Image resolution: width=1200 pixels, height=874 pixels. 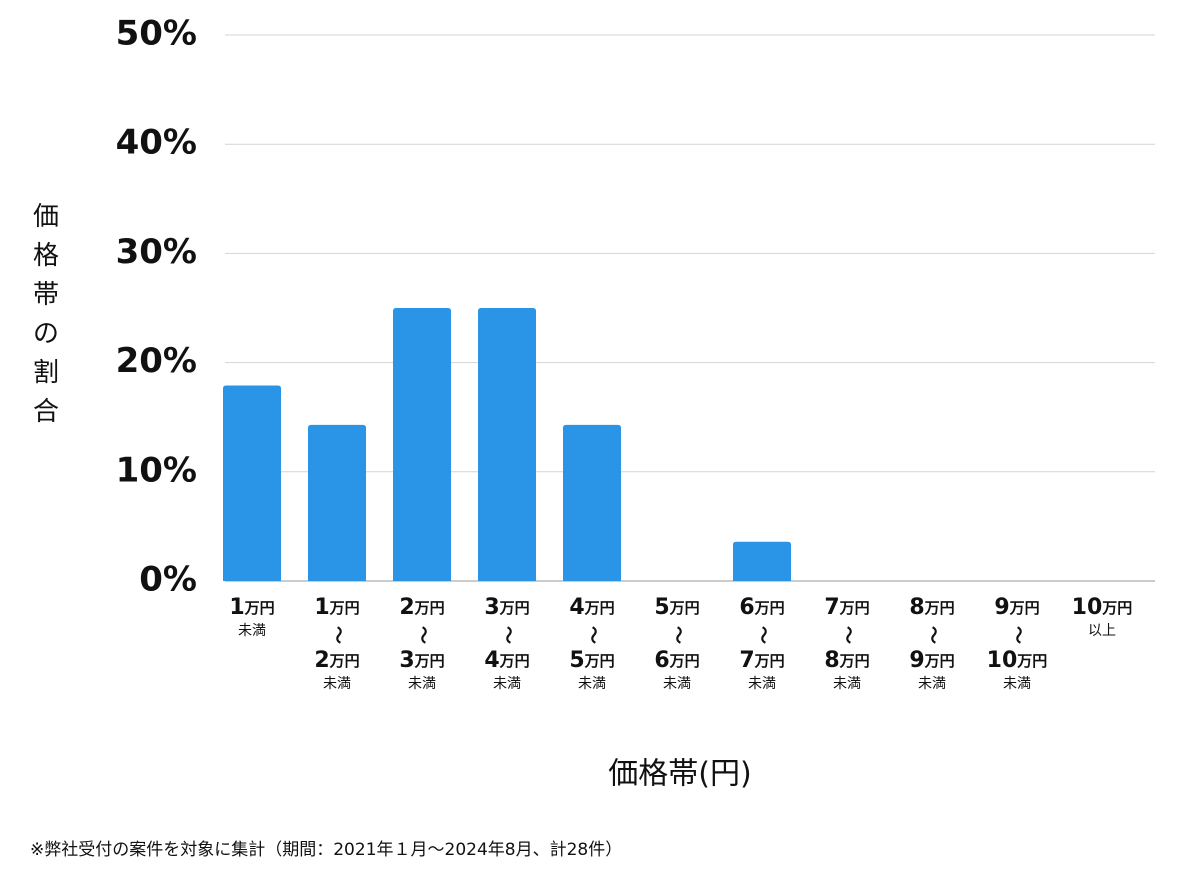 I want to click on y-tick-label: 40%, so click(x=156, y=143).